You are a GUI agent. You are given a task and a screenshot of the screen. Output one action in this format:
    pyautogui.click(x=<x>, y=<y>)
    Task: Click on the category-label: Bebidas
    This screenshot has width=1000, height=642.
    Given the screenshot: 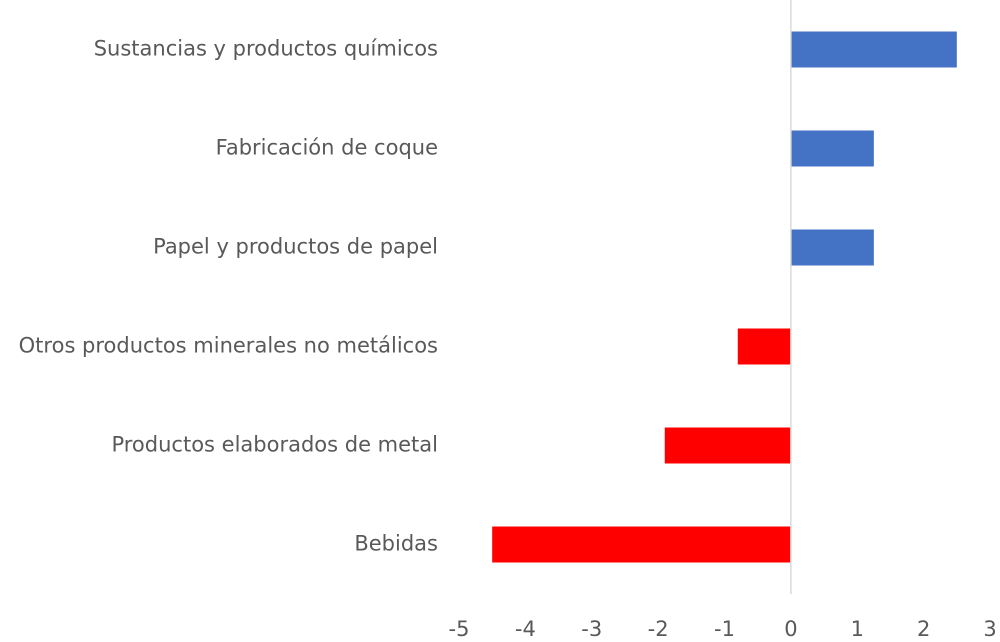 What is the action you would take?
    pyautogui.click(x=396, y=544)
    